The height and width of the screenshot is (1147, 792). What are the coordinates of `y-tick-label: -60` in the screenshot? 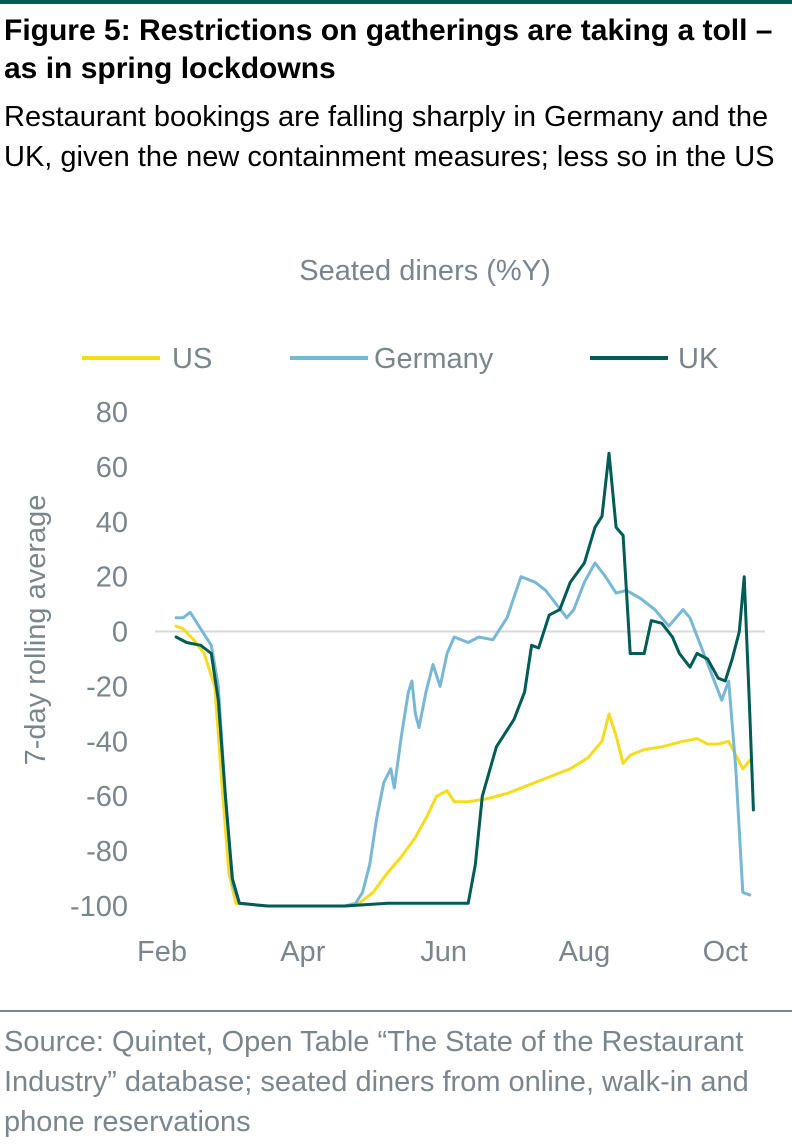 It's located at (107, 797).